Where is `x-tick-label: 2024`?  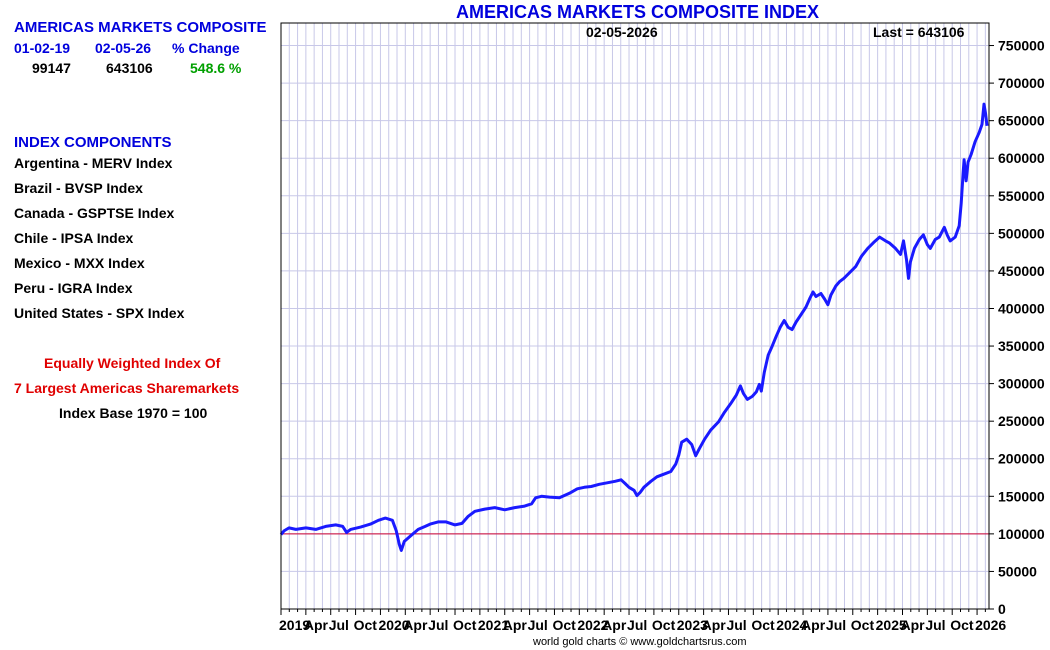 x-tick-label: 2024 is located at coordinates (791, 625).